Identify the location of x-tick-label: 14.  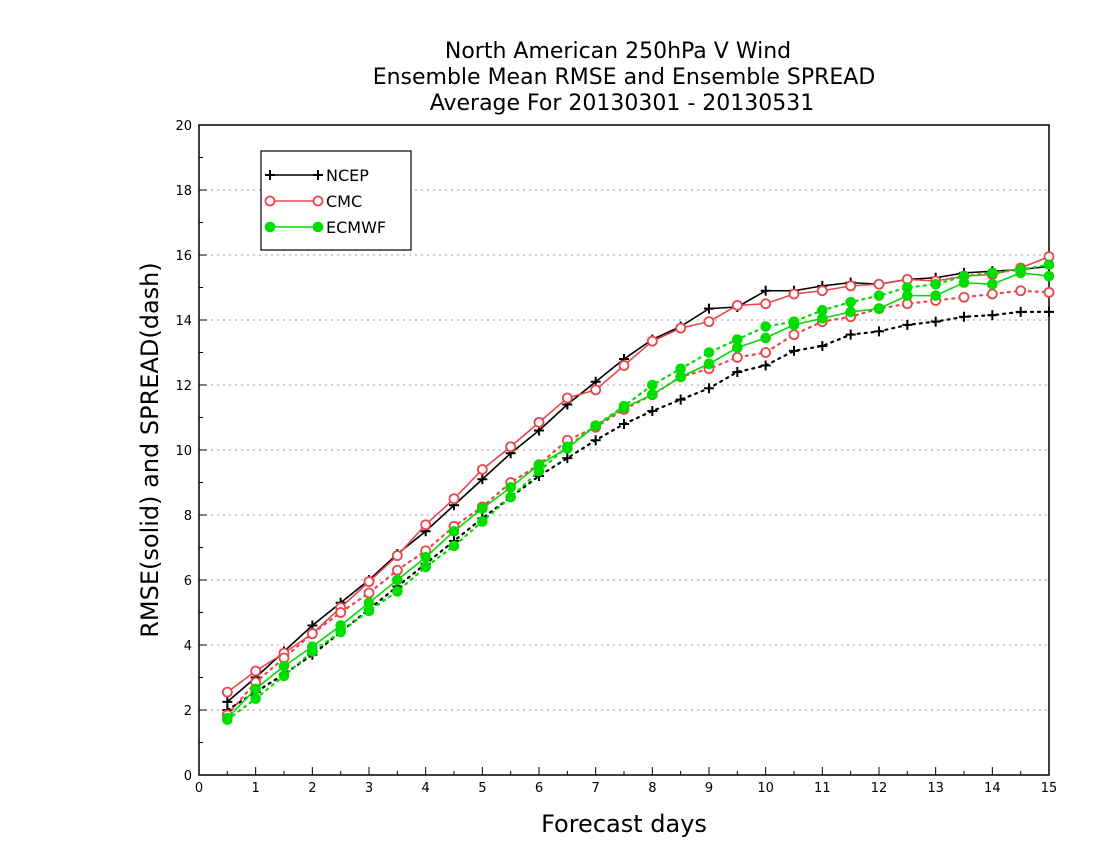
(992, 788).